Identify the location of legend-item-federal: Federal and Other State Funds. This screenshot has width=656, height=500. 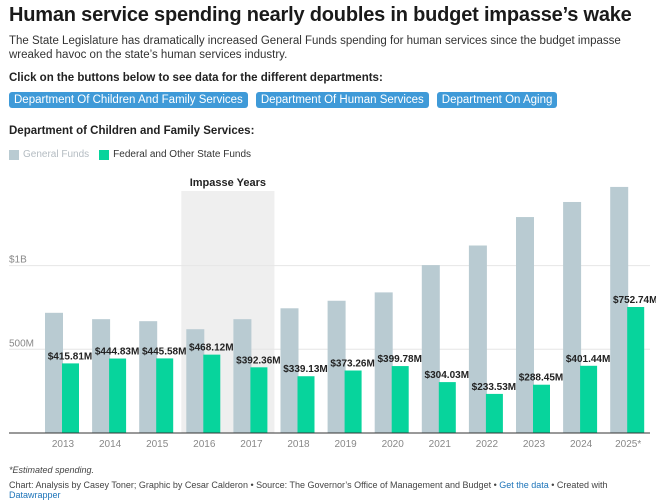
(175, 154).